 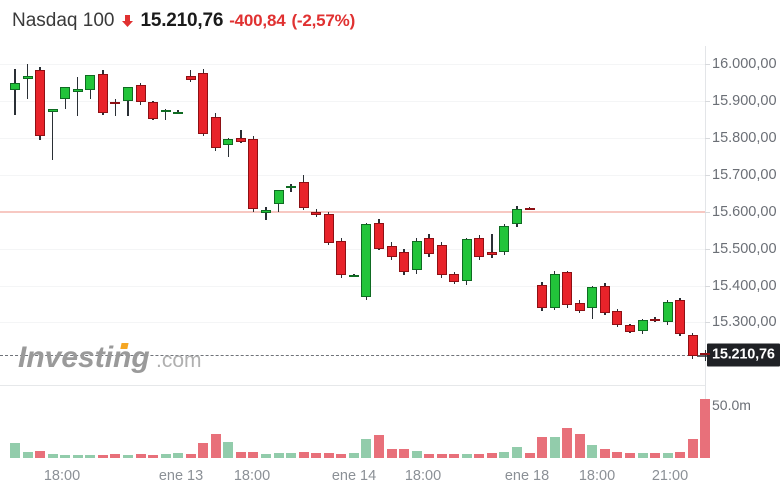 What do you see at coordinates (63, 20) in the screenshot?
I see `symbol-name: Nasdaq 100` at bounding box center [63, 20].